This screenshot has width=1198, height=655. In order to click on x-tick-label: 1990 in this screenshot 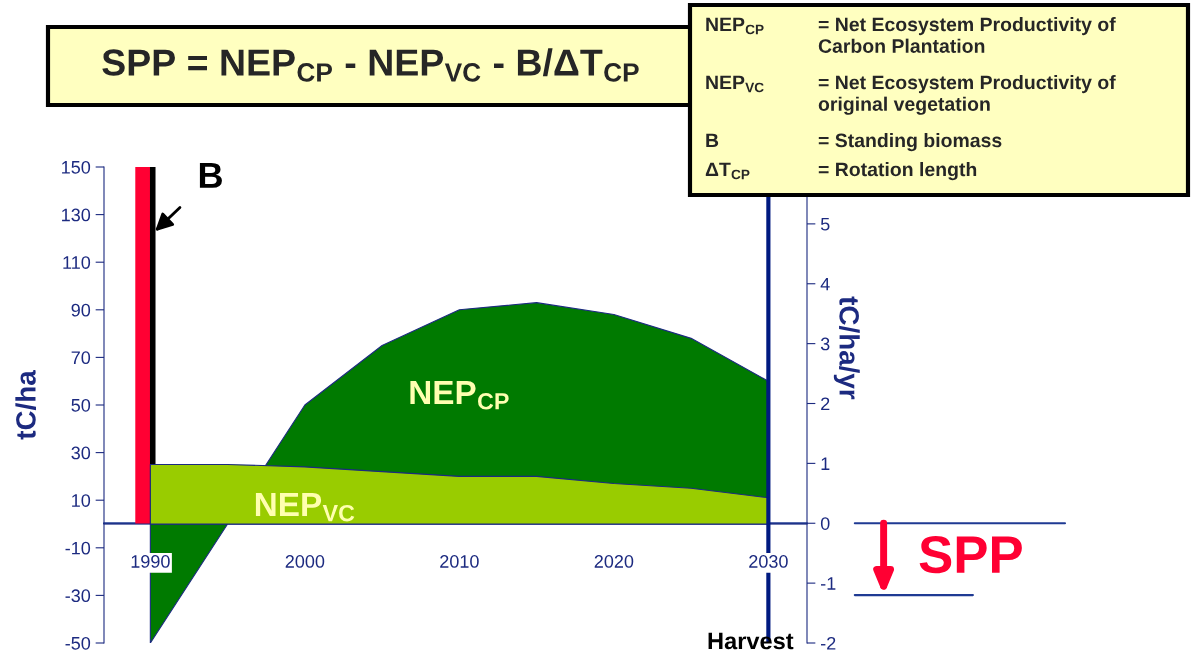, I will do `click(150, 561)`.